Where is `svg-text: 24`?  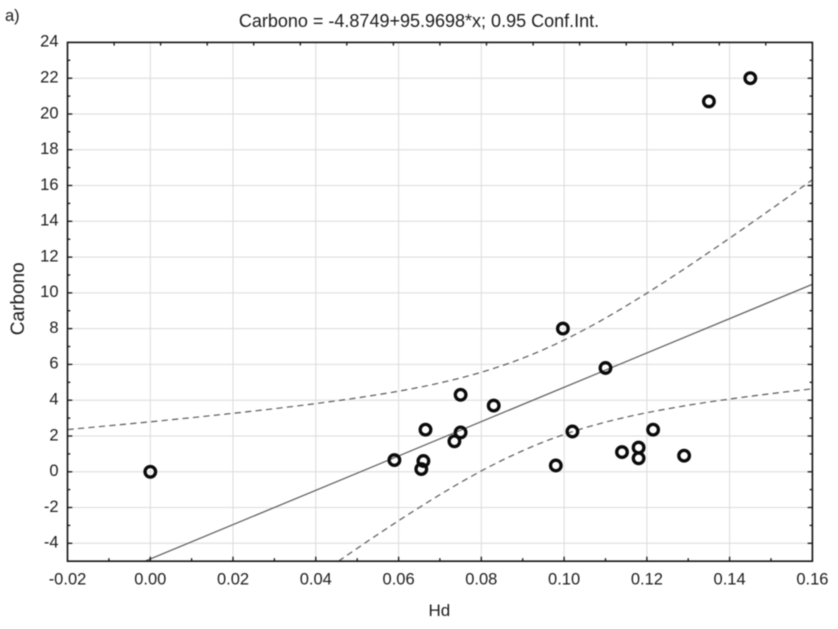 svg-text: 24 is located at coordinates (49, 42).